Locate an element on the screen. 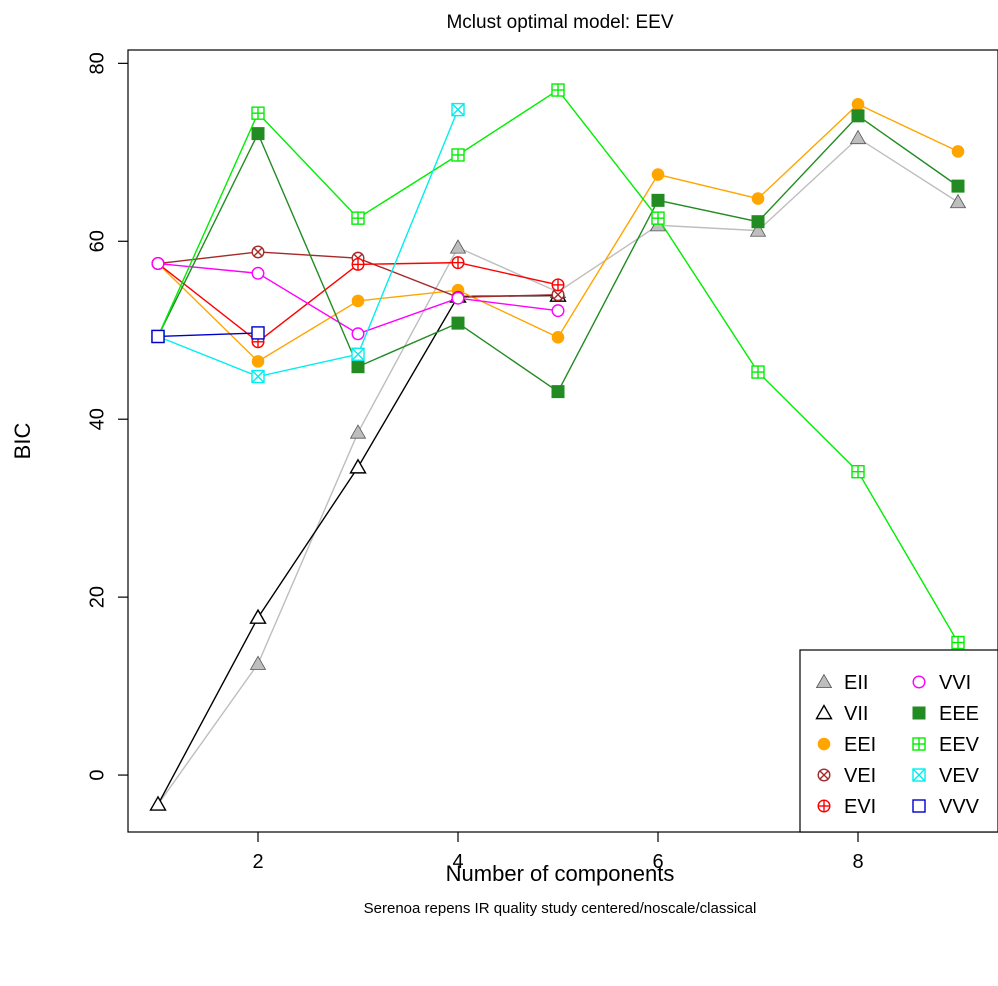  x-tick-label: 6 is located at coordinates (657, 862).